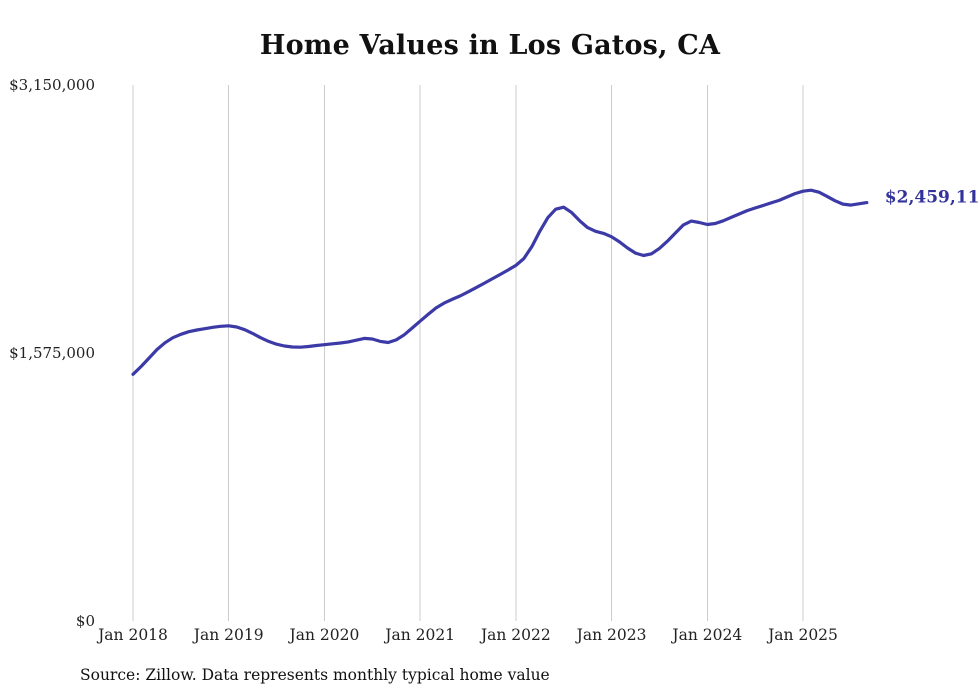 The image size is (980, 699). What do you see at coordinates (132, 635) in the screenshot?
I see `x-tick-label: Jan 2018` at bounding box center [132, 635].